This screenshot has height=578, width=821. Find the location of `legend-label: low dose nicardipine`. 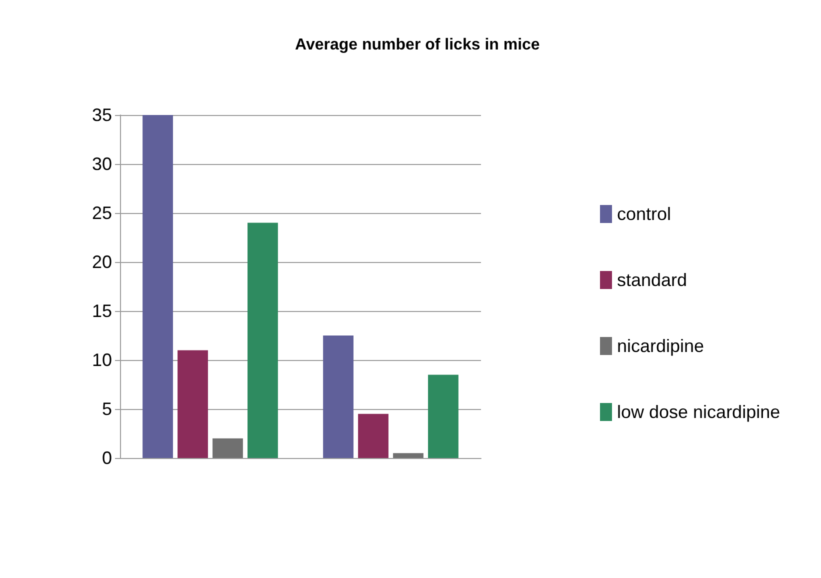

legend-label: low dose nicardipine is located at coordinates (698, 412).